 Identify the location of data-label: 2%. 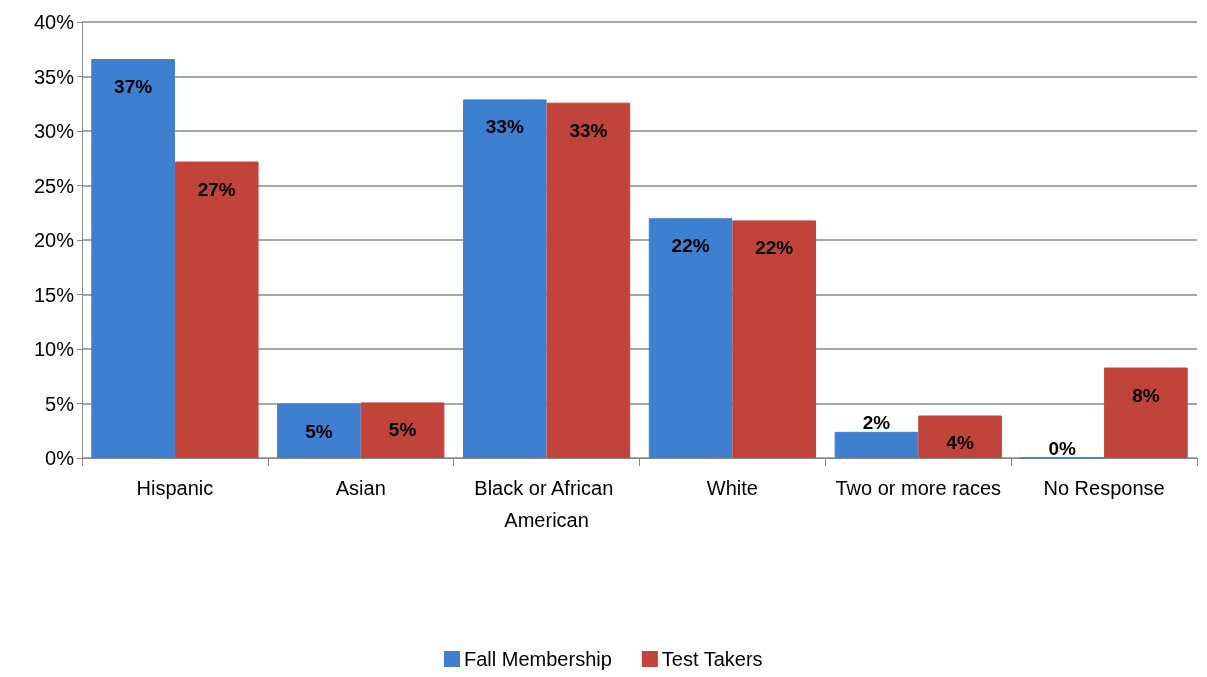
(876, 422).